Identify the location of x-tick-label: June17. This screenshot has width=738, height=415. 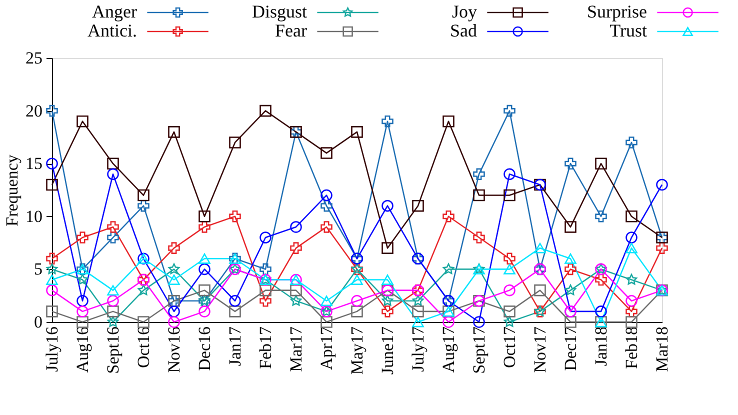
(387, 350).